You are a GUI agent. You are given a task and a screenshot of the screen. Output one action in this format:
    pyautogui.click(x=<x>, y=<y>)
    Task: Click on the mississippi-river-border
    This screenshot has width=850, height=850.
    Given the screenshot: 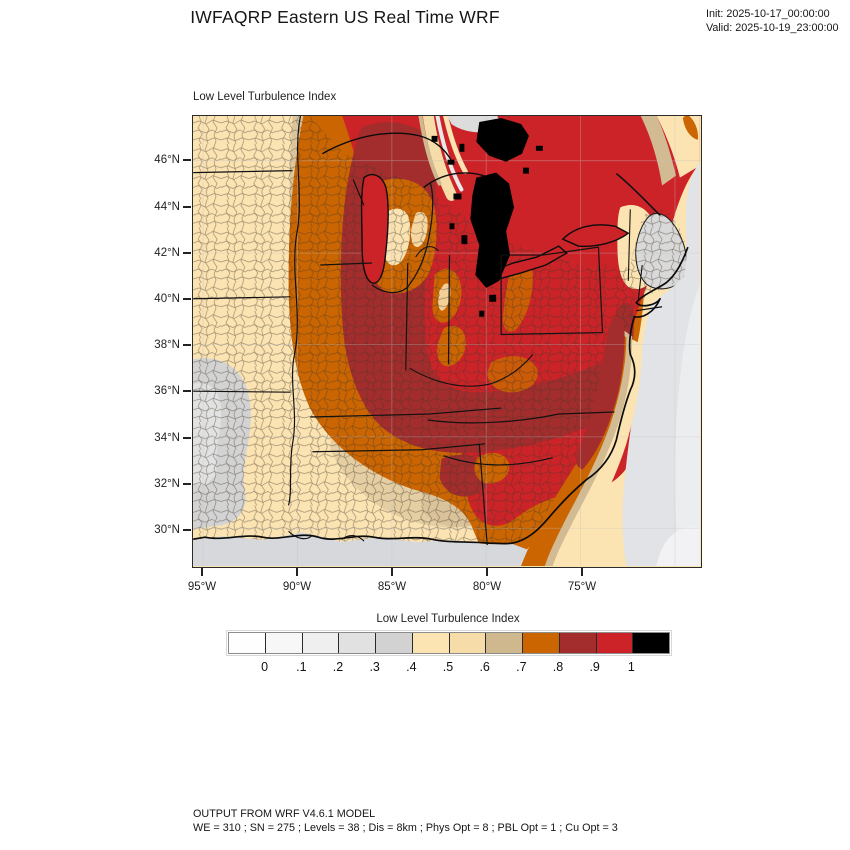 What is the action you would take?
    pyautogui.click(x=294, y=311)
    